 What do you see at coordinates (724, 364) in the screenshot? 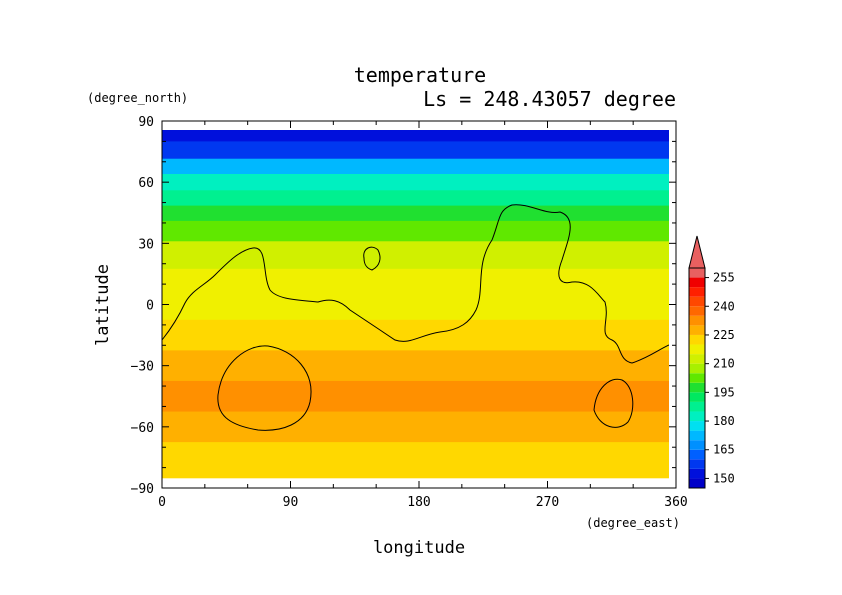
I see `colorbar-label: 210` at bounding box center [724, 364].